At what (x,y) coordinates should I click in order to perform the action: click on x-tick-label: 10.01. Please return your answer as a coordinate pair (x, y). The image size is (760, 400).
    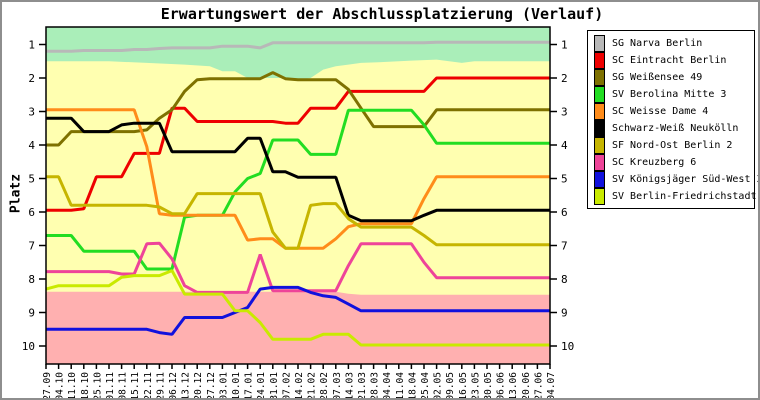
    Looking at the image, I should click on (236, 386).